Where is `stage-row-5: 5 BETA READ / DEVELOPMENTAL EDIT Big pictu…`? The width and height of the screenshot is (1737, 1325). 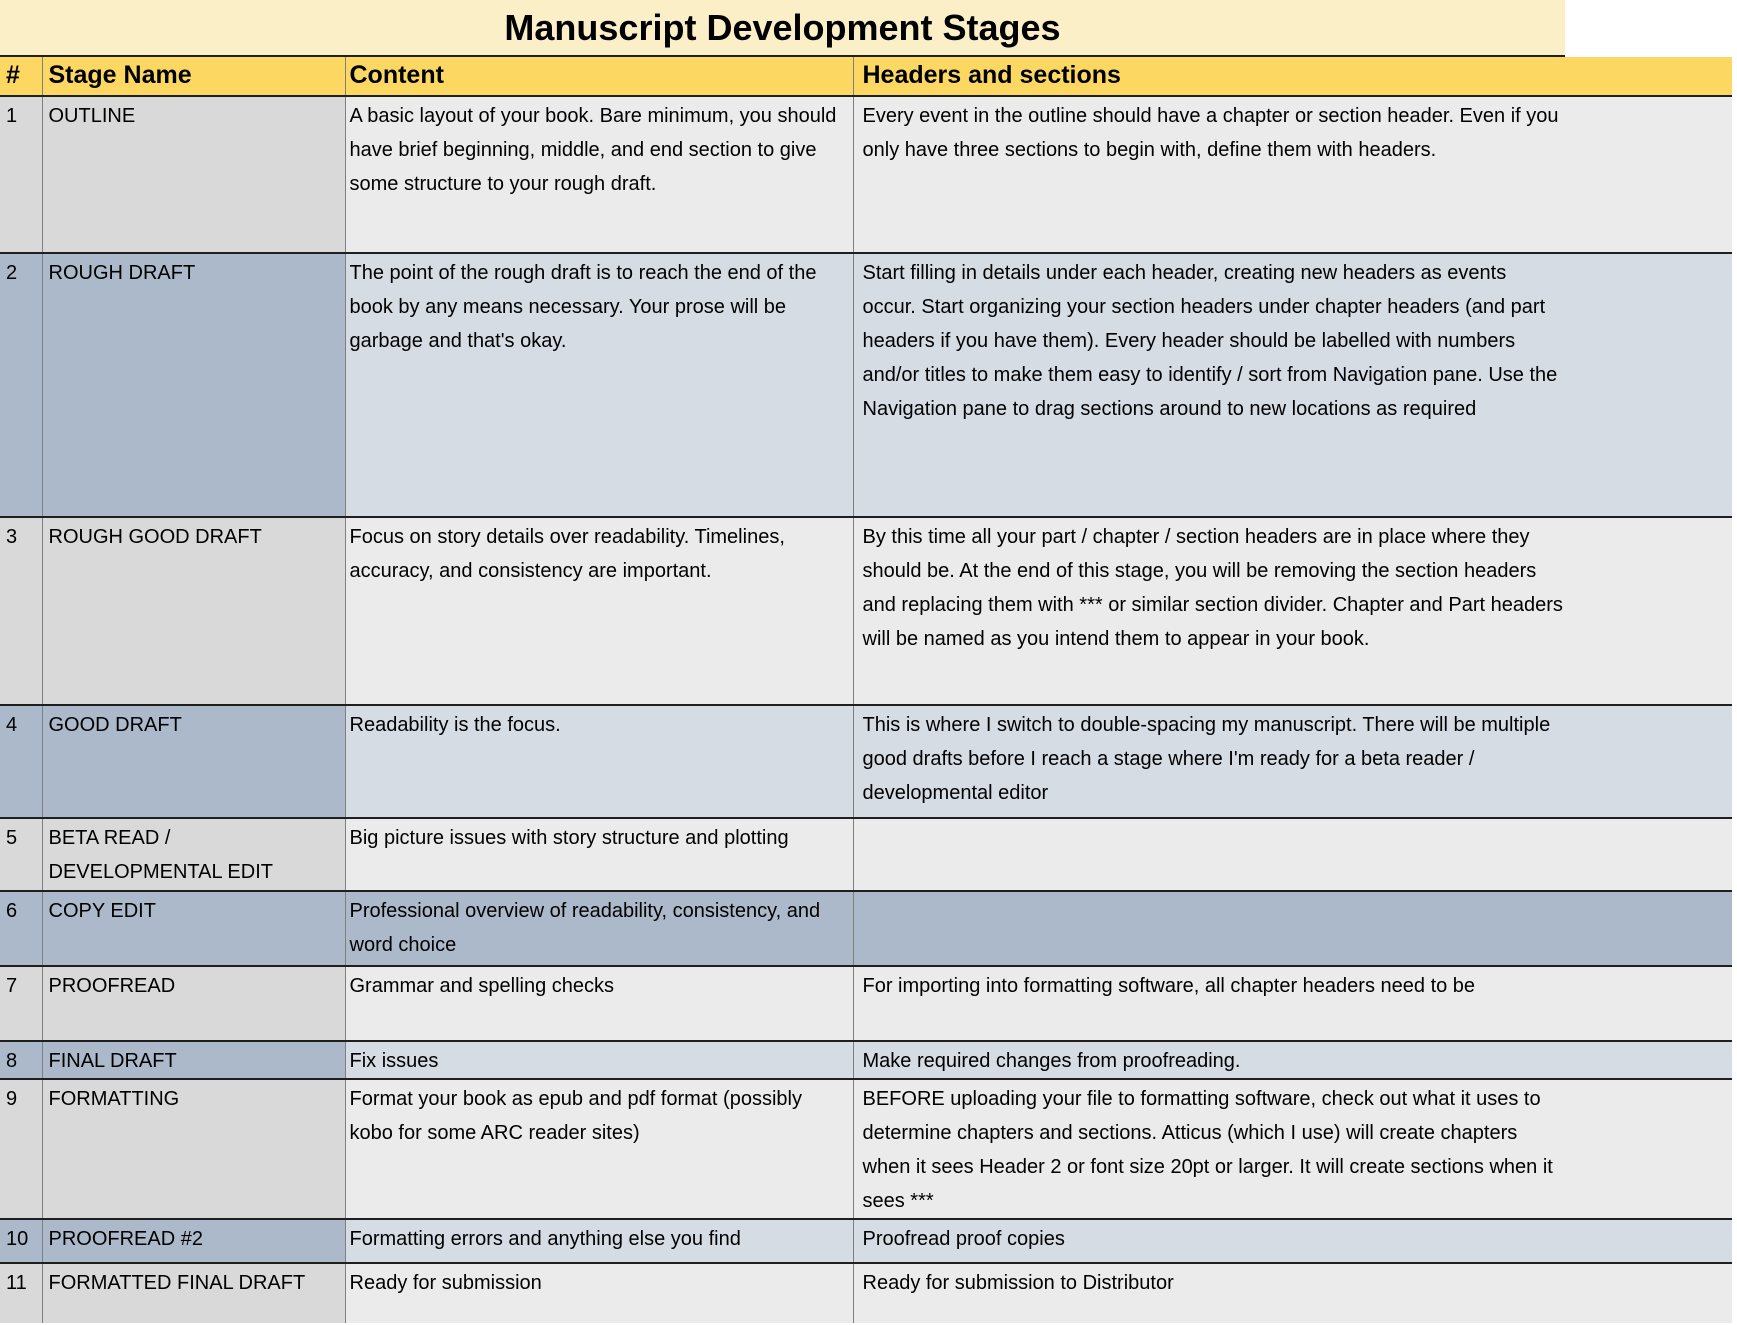 stage-row-5: 5 BETA READ / DEVELOPMENTAL EDIT Big pictu… is located at coordinates (866, 854).